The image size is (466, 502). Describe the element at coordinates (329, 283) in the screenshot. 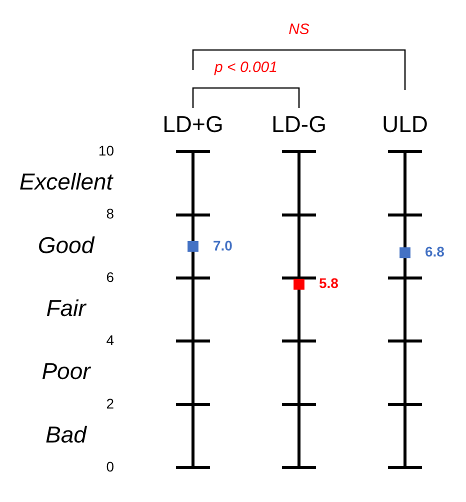

I see `data-label: 5.8` at that location.